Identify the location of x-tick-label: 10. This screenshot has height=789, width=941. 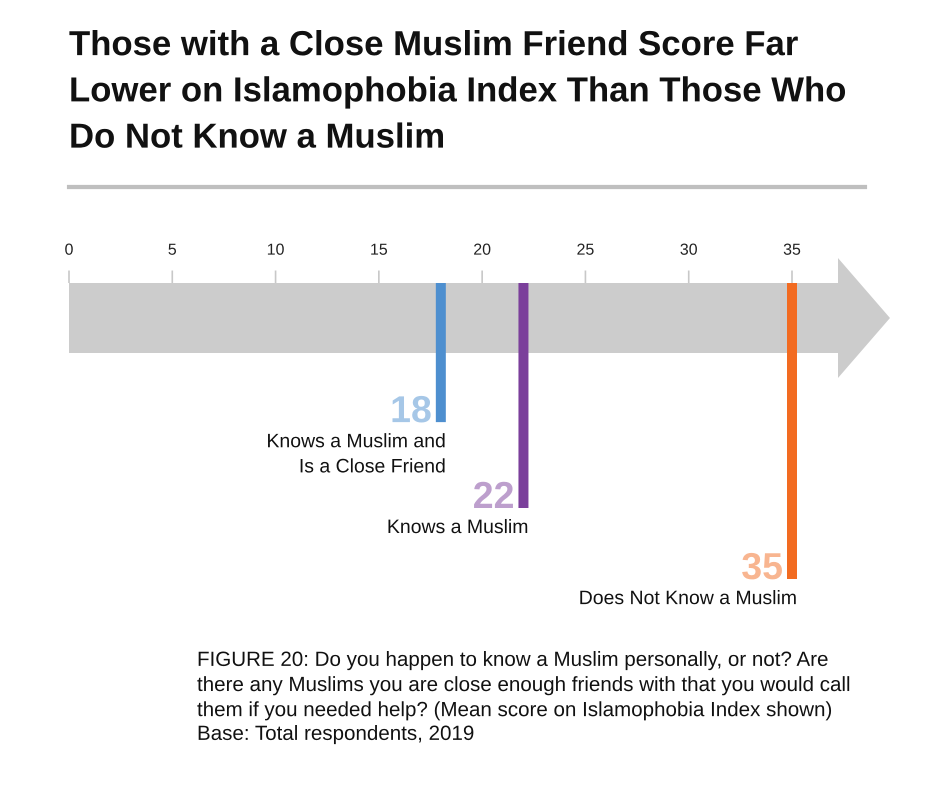
(276, 249).